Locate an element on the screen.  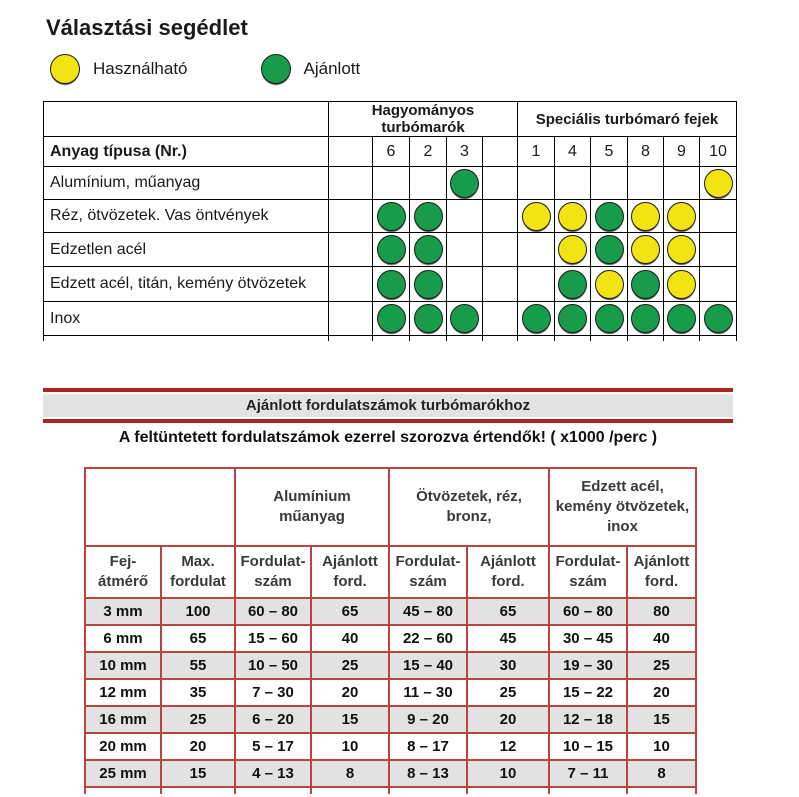
legend: Használható Ajánlott is located at coordinates (205, 69).